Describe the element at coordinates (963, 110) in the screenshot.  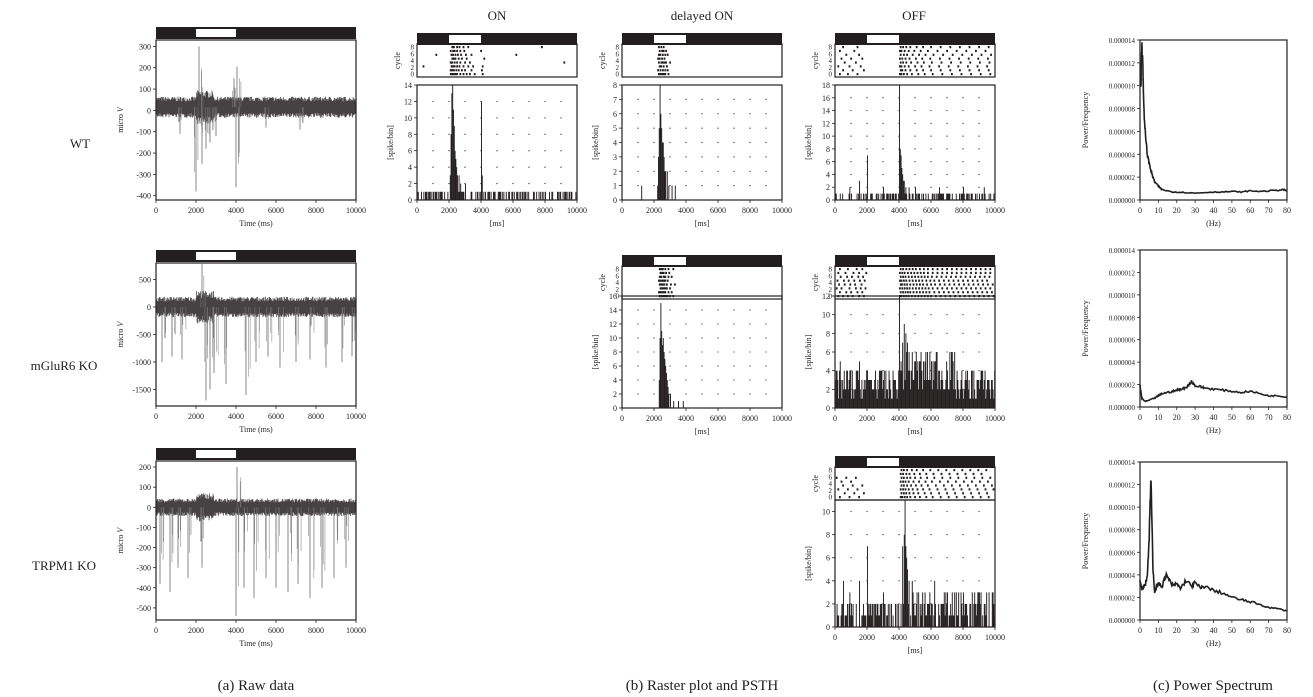
I see `psth-wt-off-grid-dot` at that location.